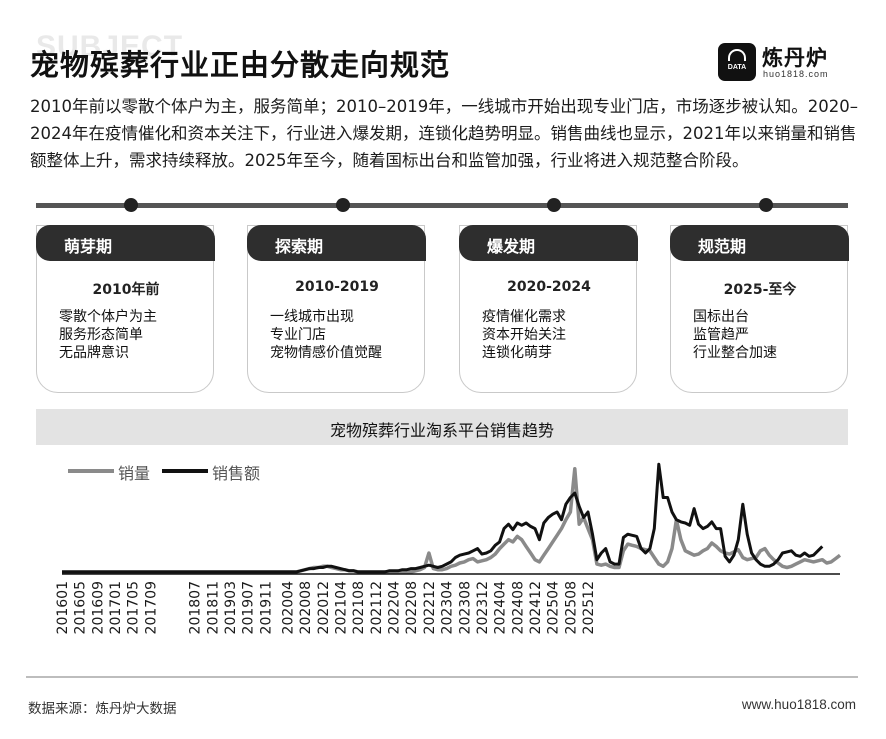  What do you see at coordinates (452, 520) in the screenshot?
I see `series-line-volume` at bounding box center [452, 520].